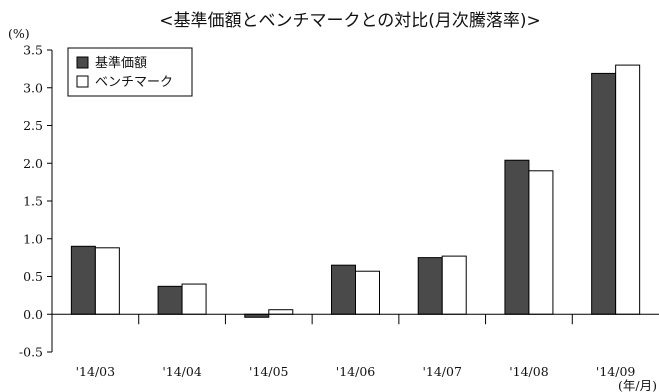 The width and height of the screenshot is (659, 392). I want to click on x-tick-label: '14/06, so click(356, 371).